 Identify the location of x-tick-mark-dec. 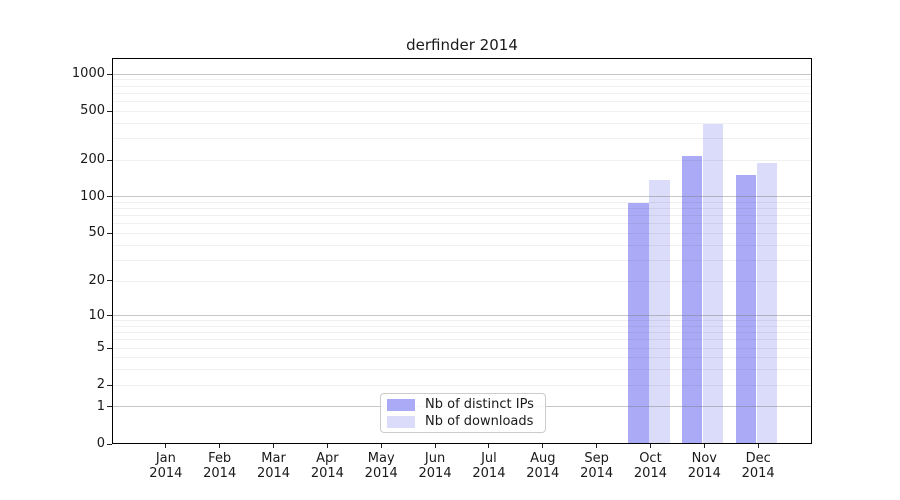
(758, 446).